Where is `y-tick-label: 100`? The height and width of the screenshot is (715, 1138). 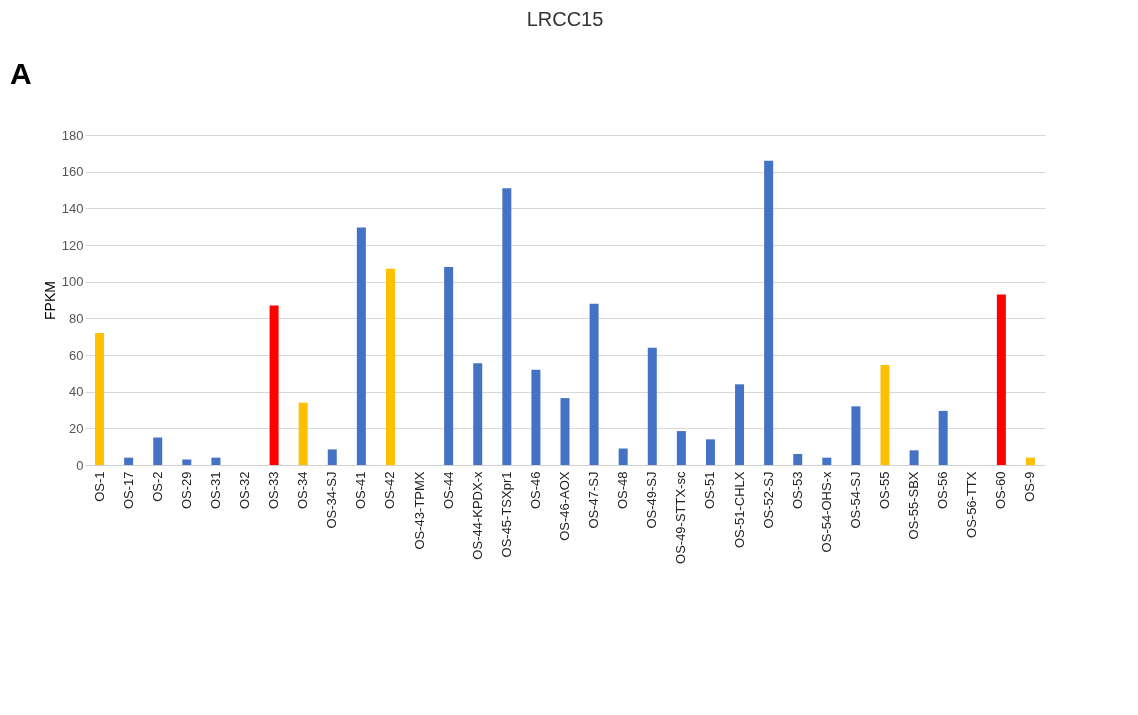
y-tick-label: 100 is located at coordinates (72, 282).